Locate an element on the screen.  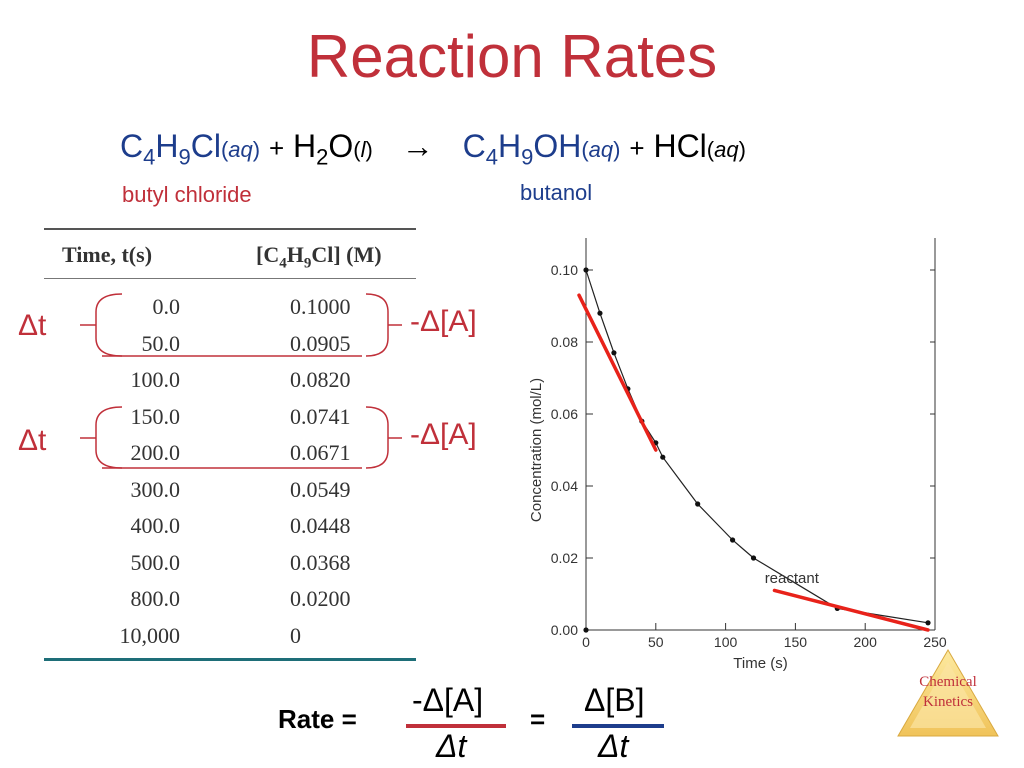
table-cell-time: 400.0 is located at coordinates (155, 525).